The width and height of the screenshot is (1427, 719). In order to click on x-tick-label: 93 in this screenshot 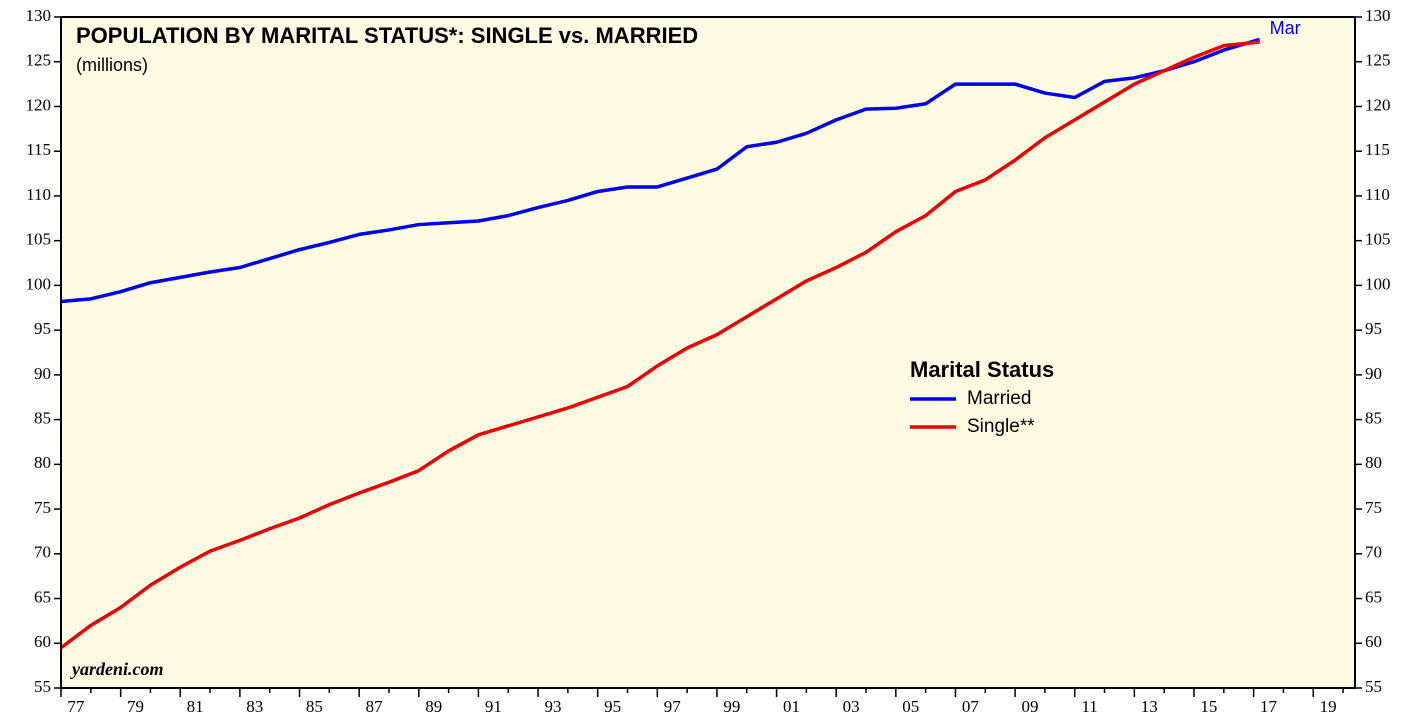, I will do `click(552, 706)`.